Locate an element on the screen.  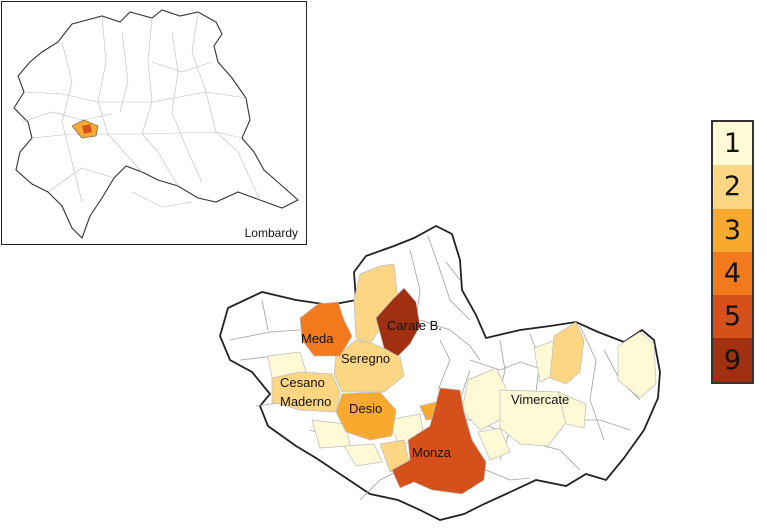
legend-item-5: 5 is located at coordinates (732, 317).